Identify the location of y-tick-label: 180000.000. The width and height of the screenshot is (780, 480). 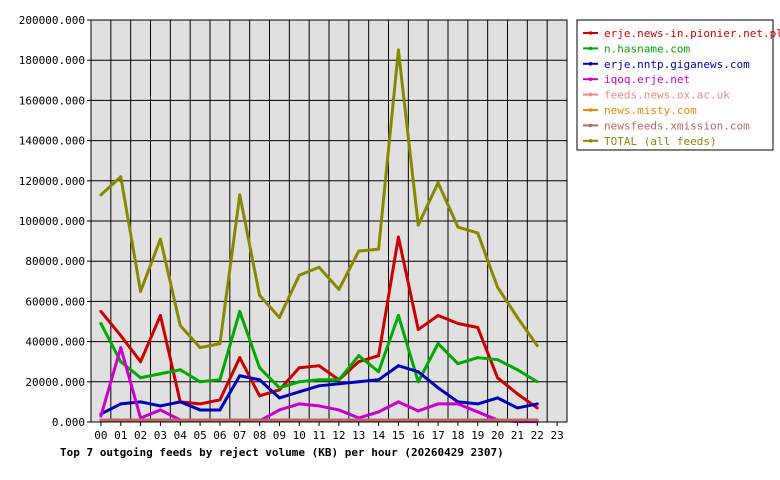
(52, 60).